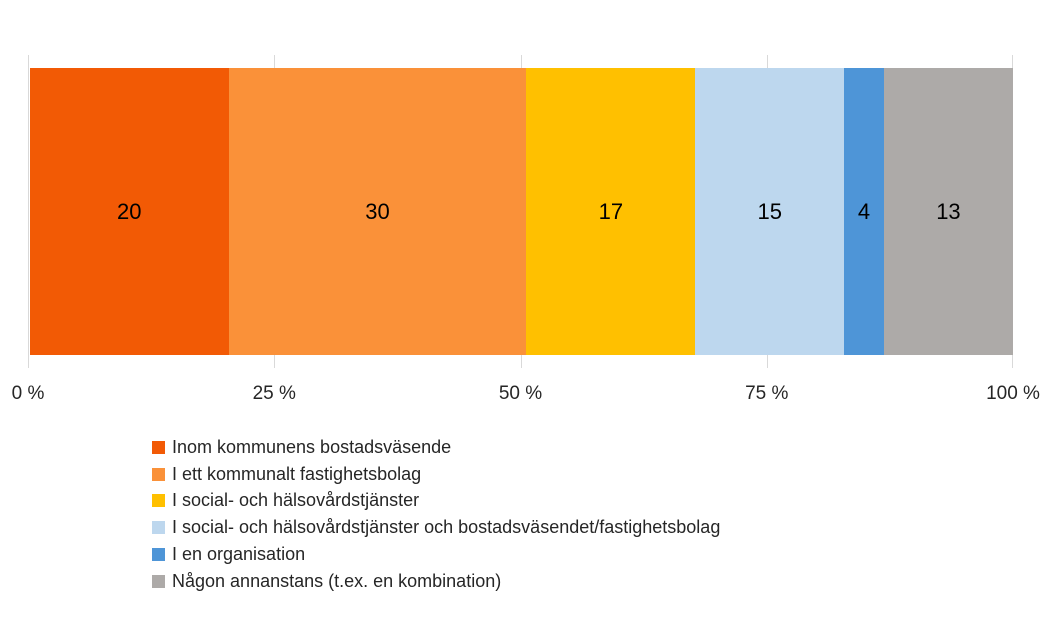 This screenshot has width=1053, height=643. I want to click on bar-segment-value: 4, so click(864, 211).